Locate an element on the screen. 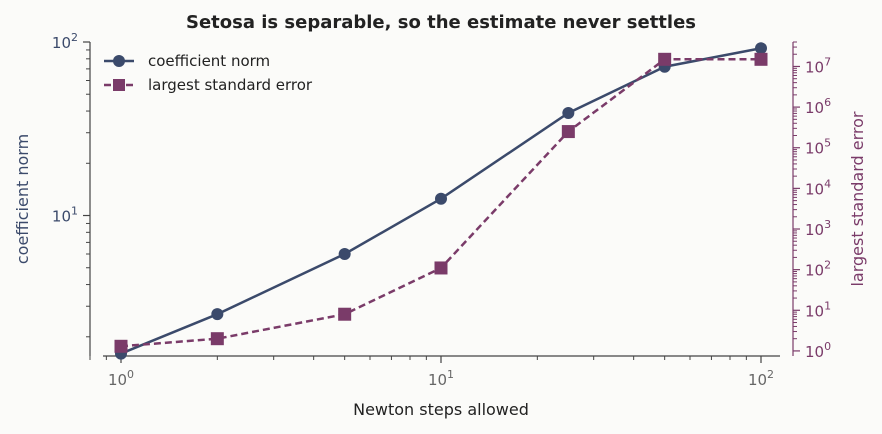 The width and height of the screenshot is (882, 434). y-right-tick-label: 10⁰ is located at coordinates (818, 350).